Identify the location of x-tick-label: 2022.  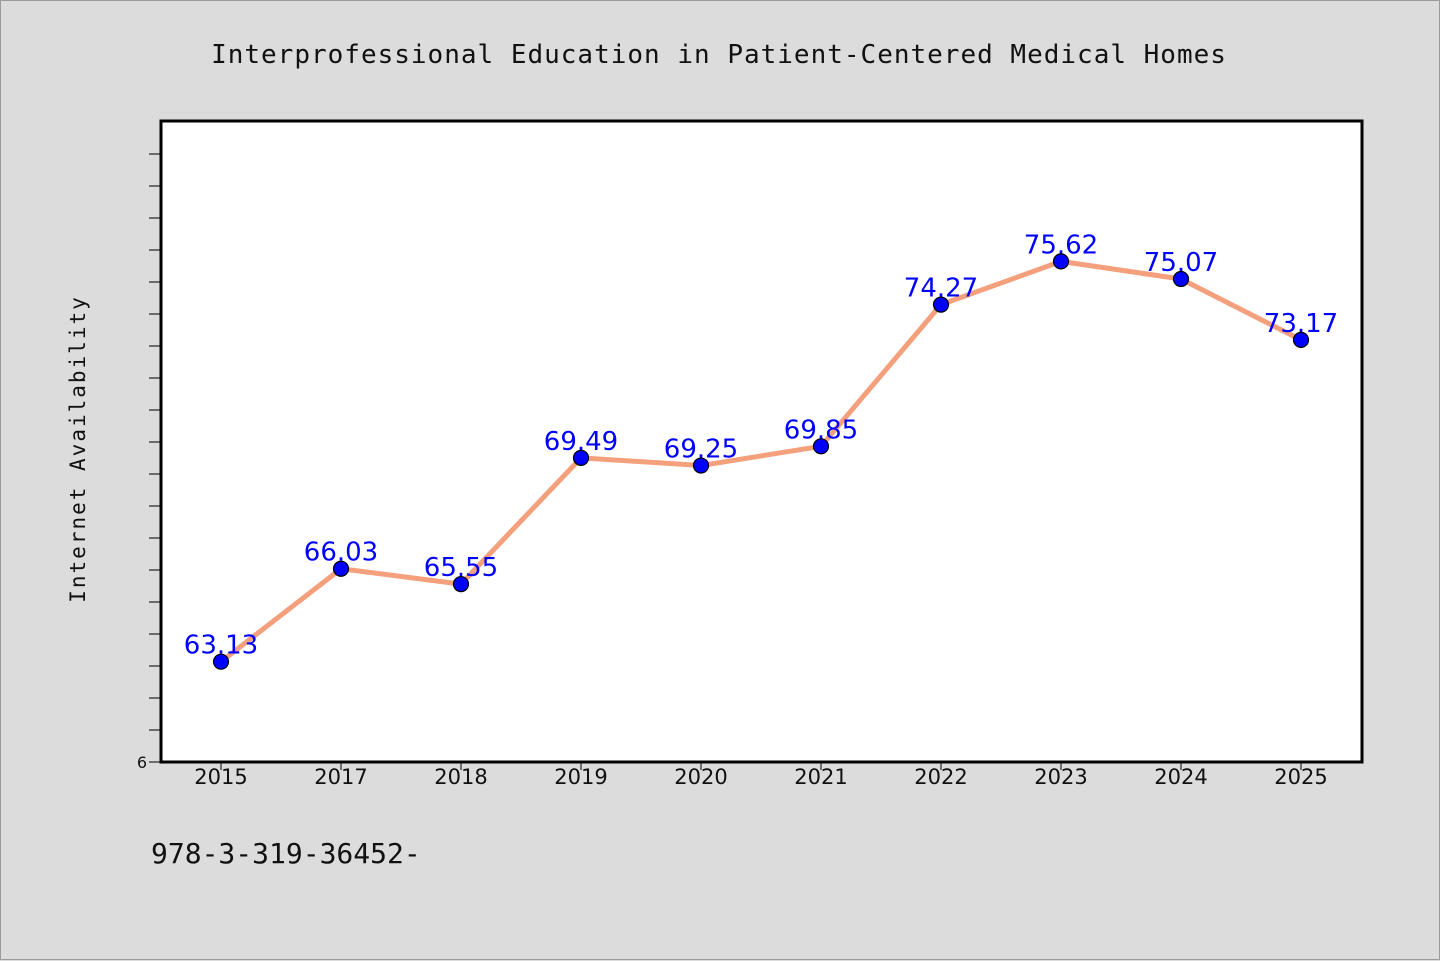
(940, 777).